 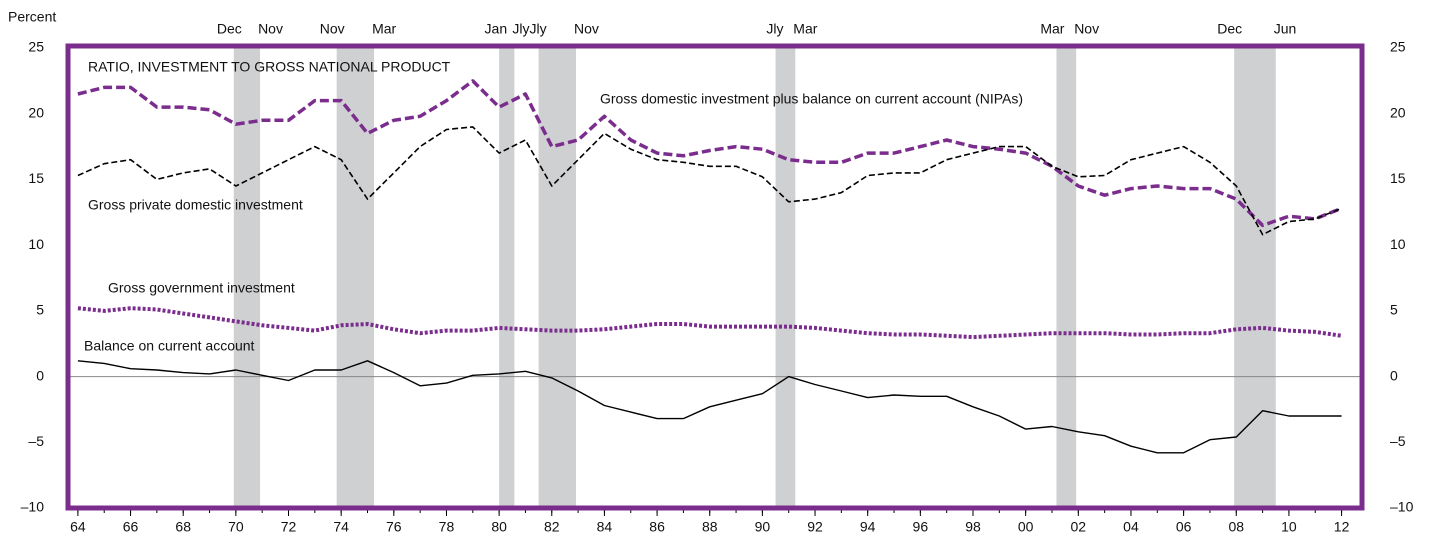 I want to click on x-tick-label: 72, so click(x=289, y=527).